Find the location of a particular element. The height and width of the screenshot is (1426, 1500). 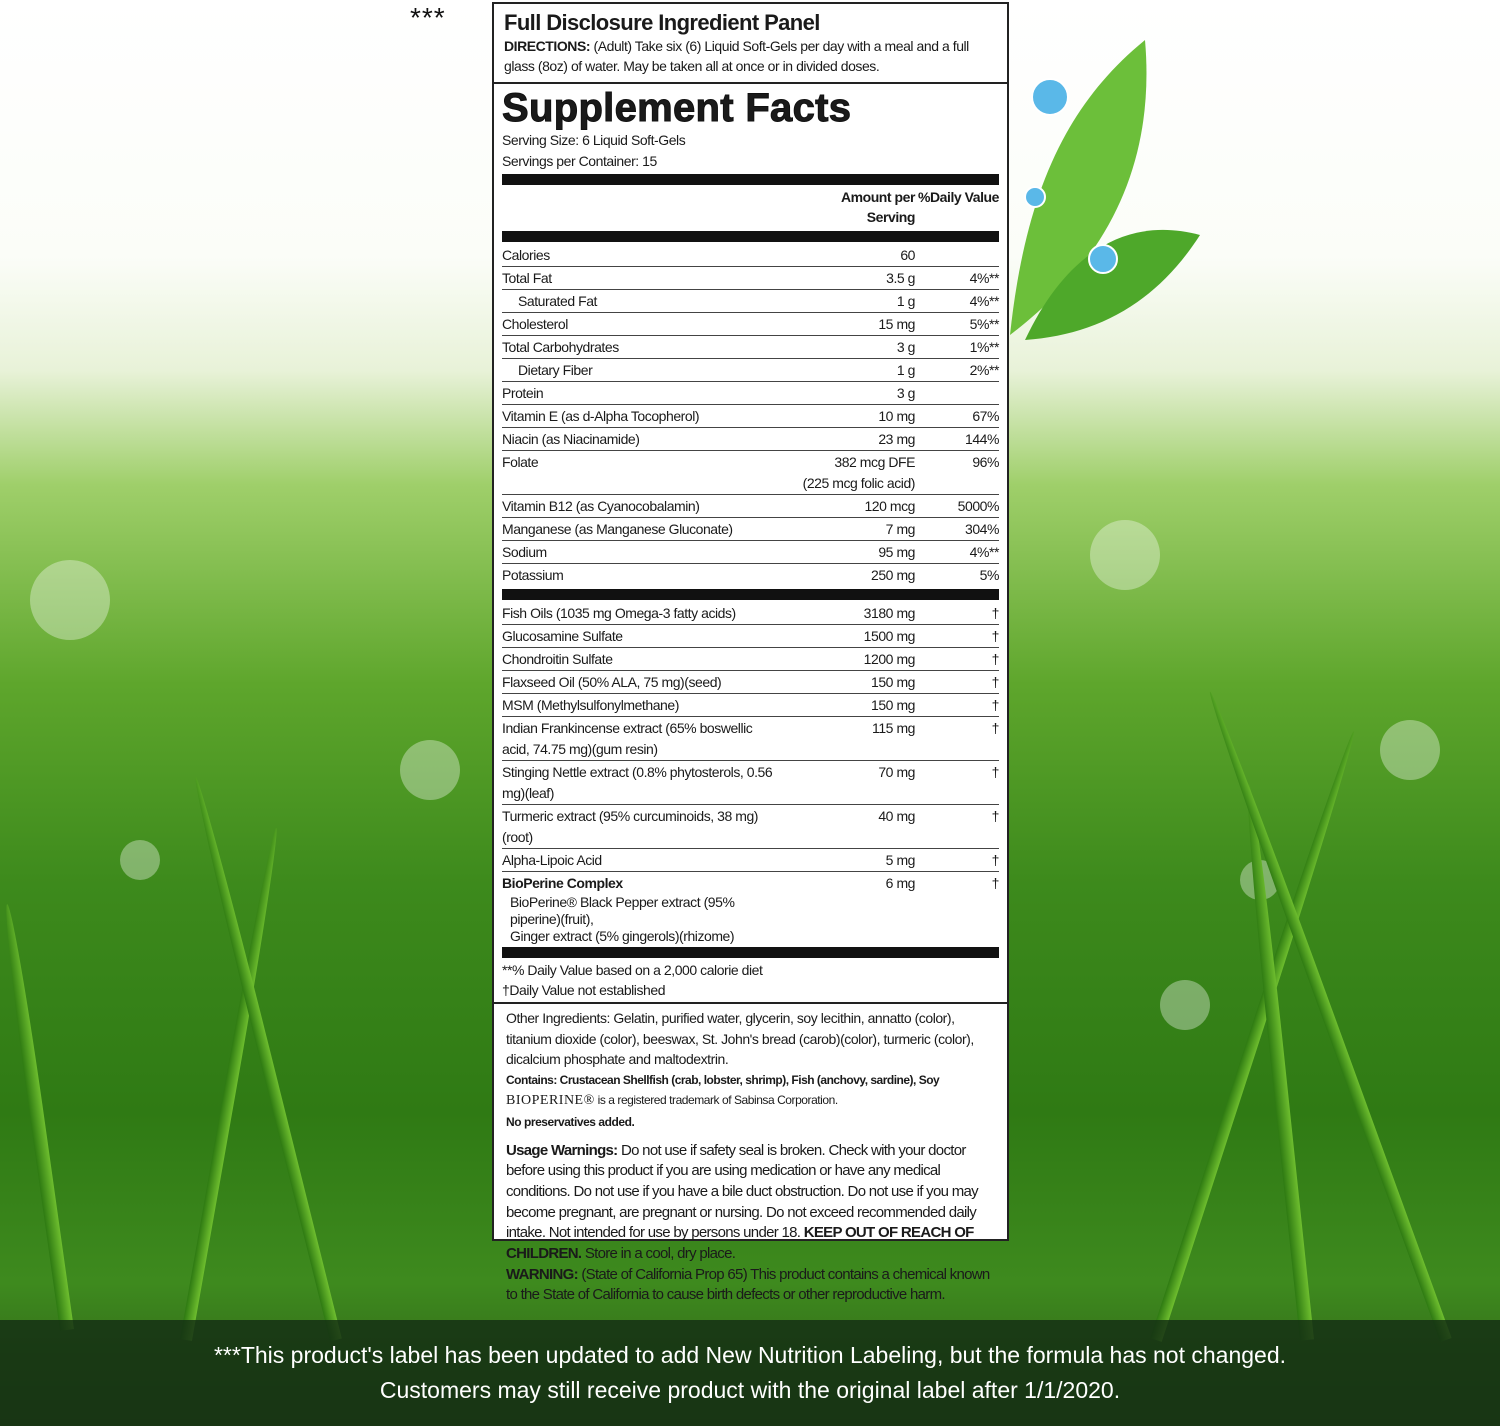

ingredient-name: Cholesterol is located at coordinates (638, 324).